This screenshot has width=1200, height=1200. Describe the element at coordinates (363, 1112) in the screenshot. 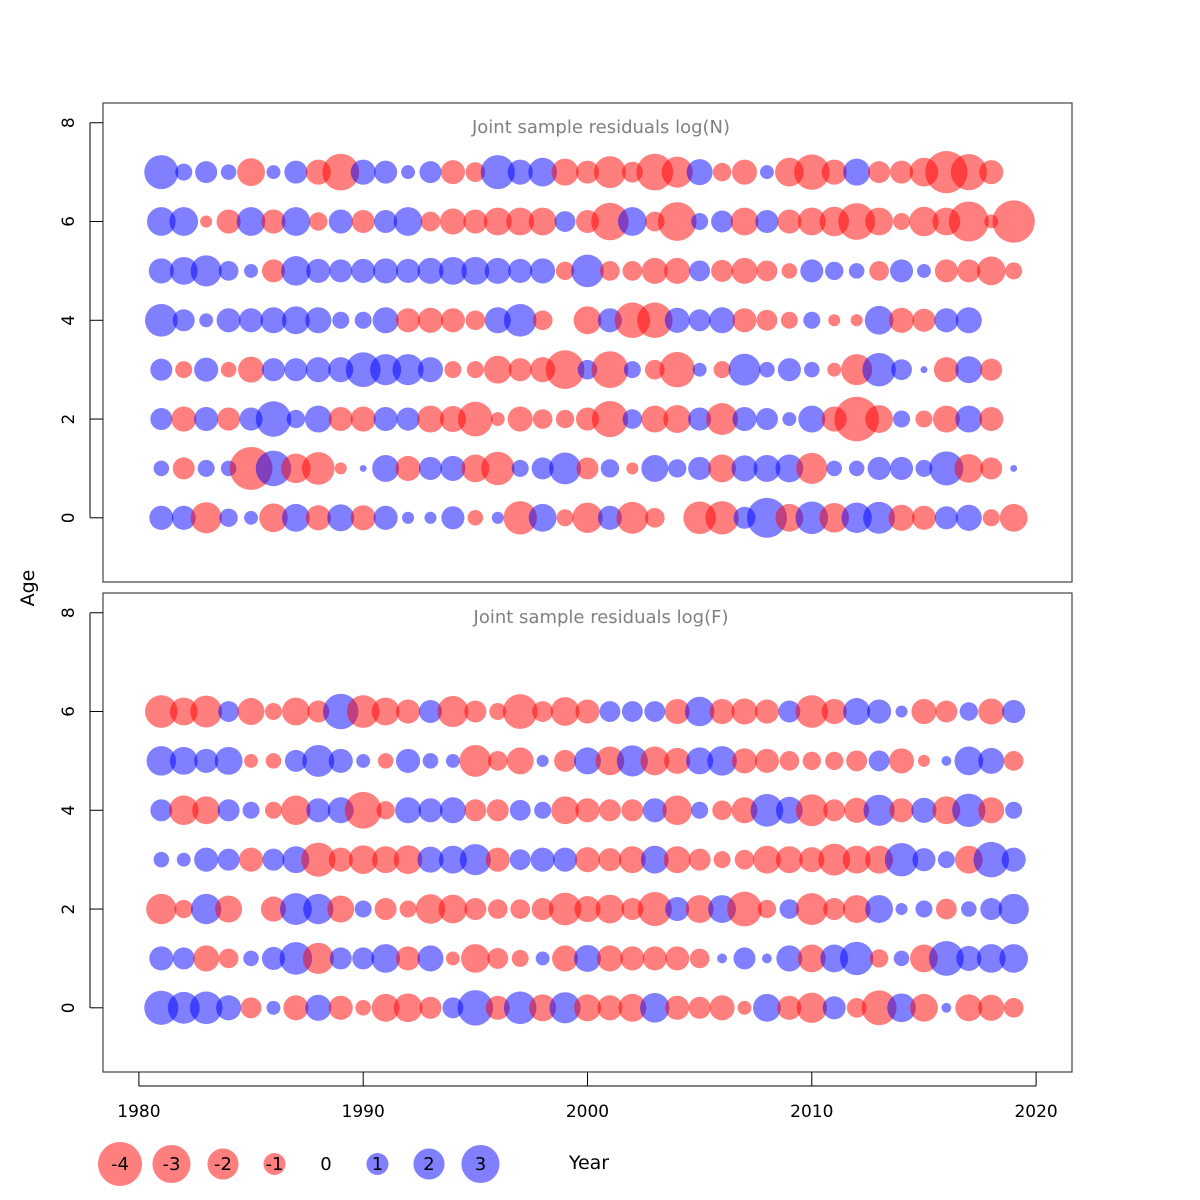

I see `x-tick-label: 1990` at that location.